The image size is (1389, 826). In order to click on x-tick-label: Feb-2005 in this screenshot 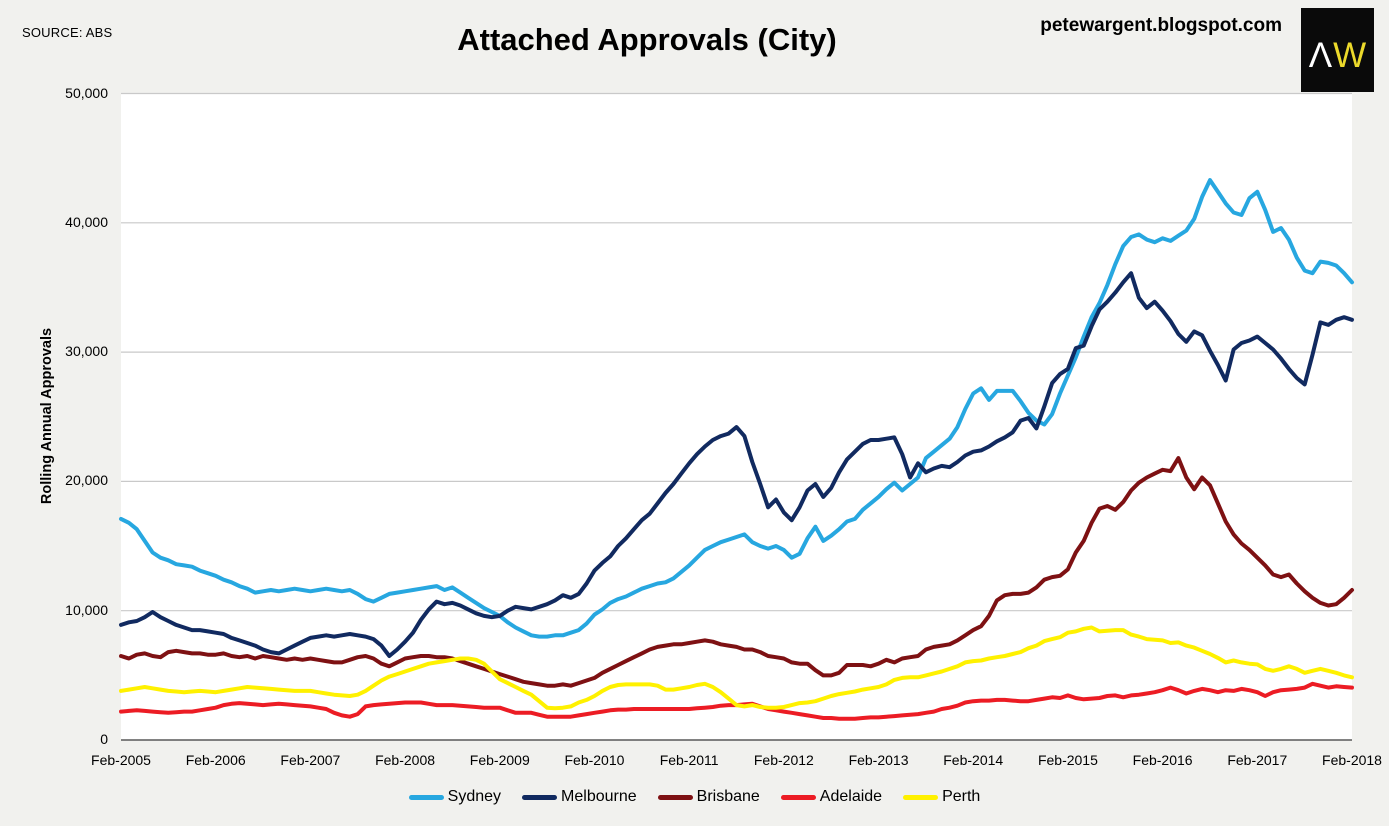, I will do `click(121, 760)`.